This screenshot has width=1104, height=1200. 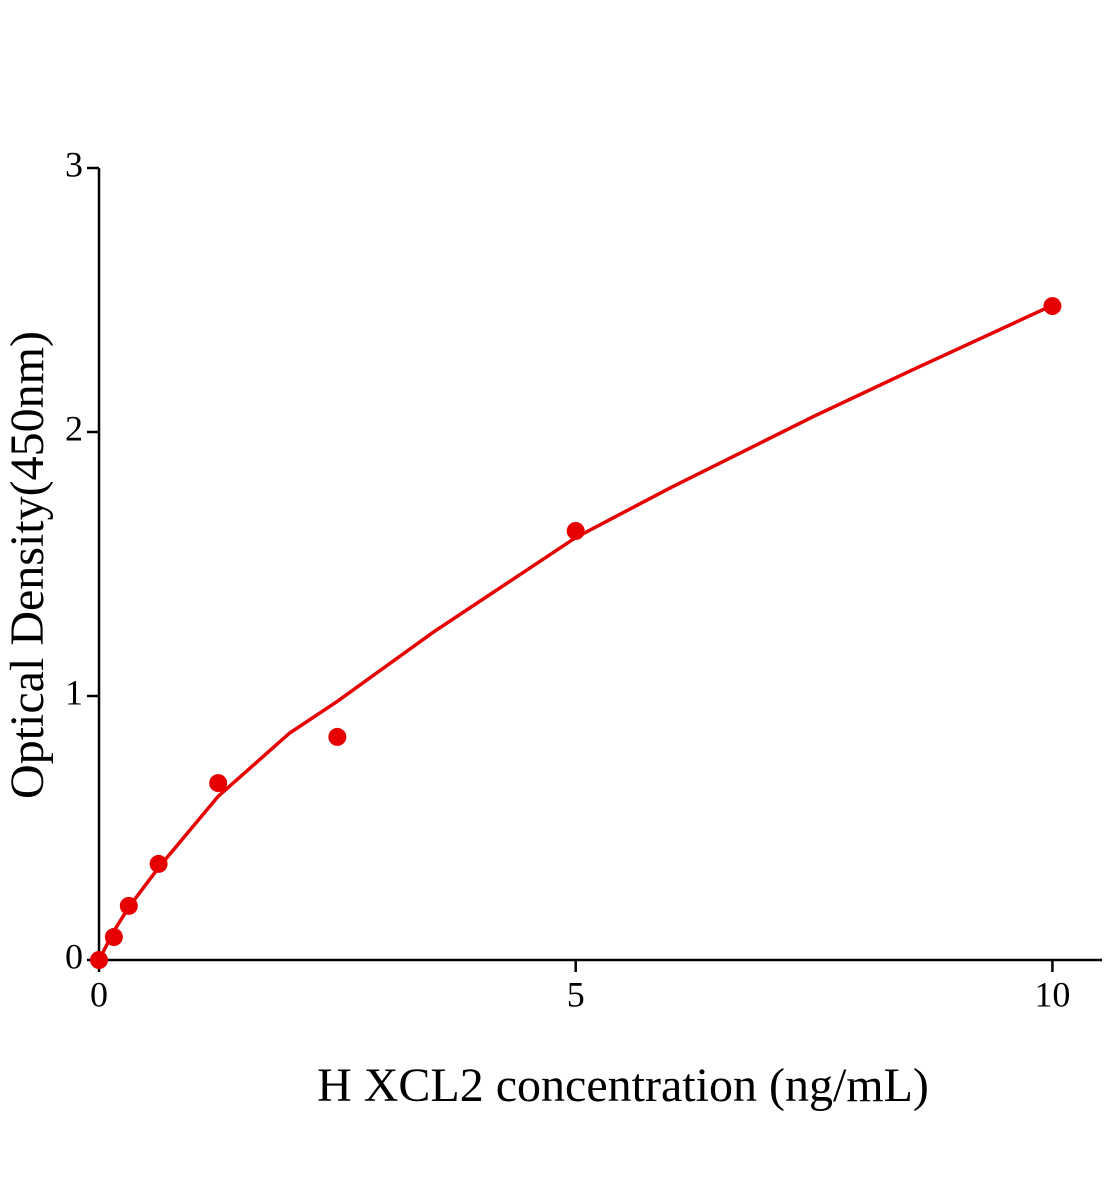 What do you see at coordinates (1052, 994) in the screenshot?
I see `x-tick-label: 10` at bounding box center [1052, 994].